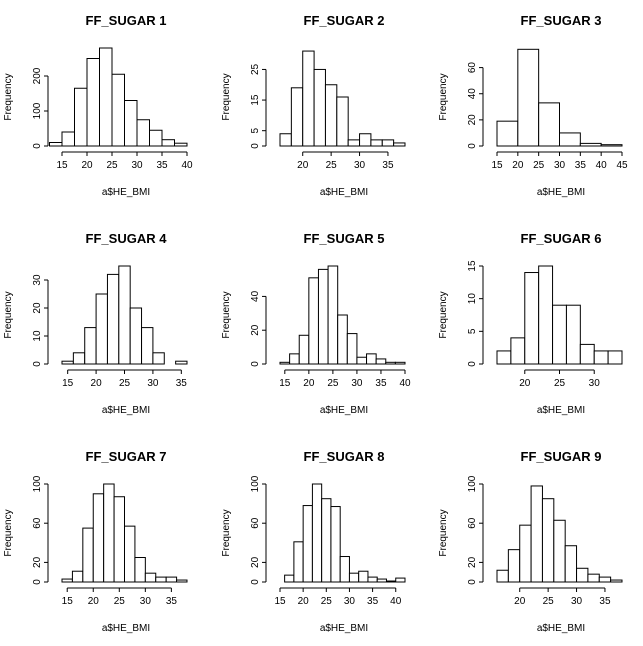 The width and height of the screenshot is (643, 646). I want to click on y-tick-label: 40, so click(472, 94).